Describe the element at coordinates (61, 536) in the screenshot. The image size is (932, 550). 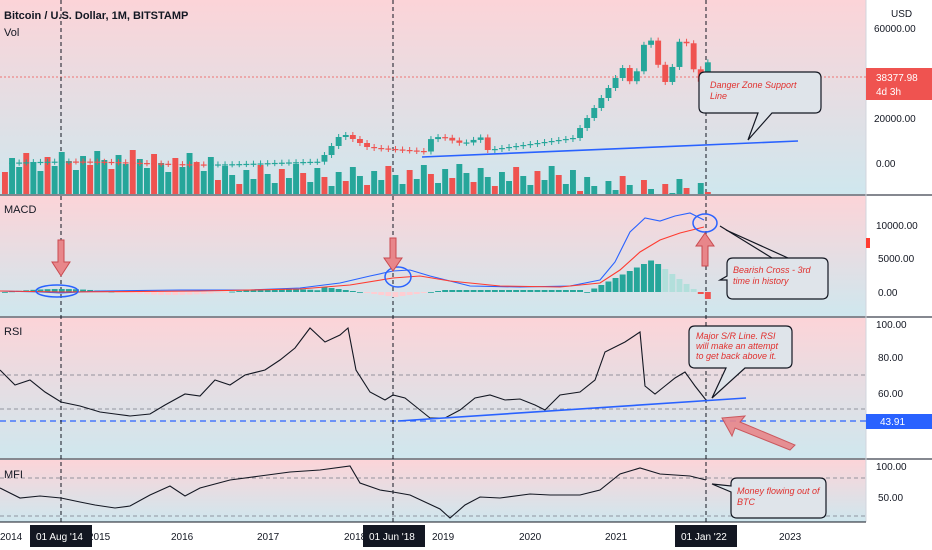
I see `time-marker-badge-aug14` at that location.